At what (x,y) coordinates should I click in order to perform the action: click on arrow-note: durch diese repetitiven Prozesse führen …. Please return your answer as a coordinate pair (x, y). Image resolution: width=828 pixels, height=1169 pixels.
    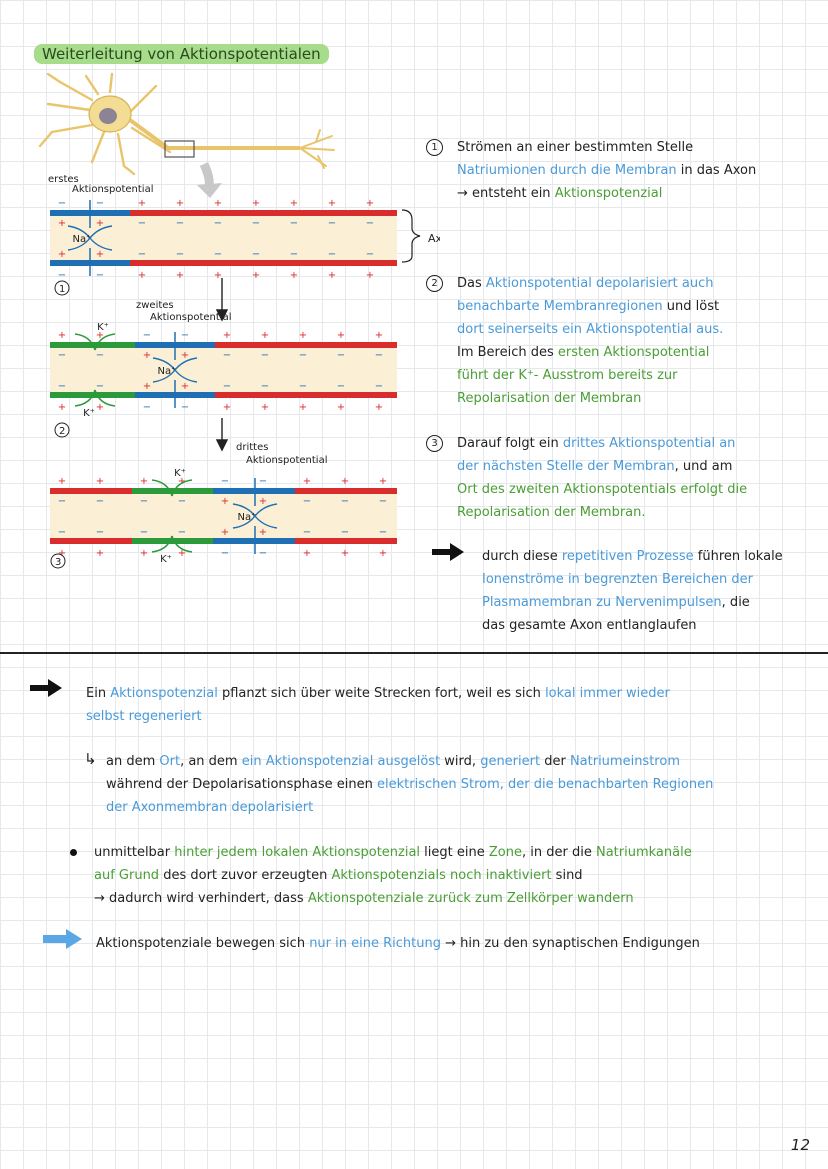
    Looking at the image, I should click on (654, 591).